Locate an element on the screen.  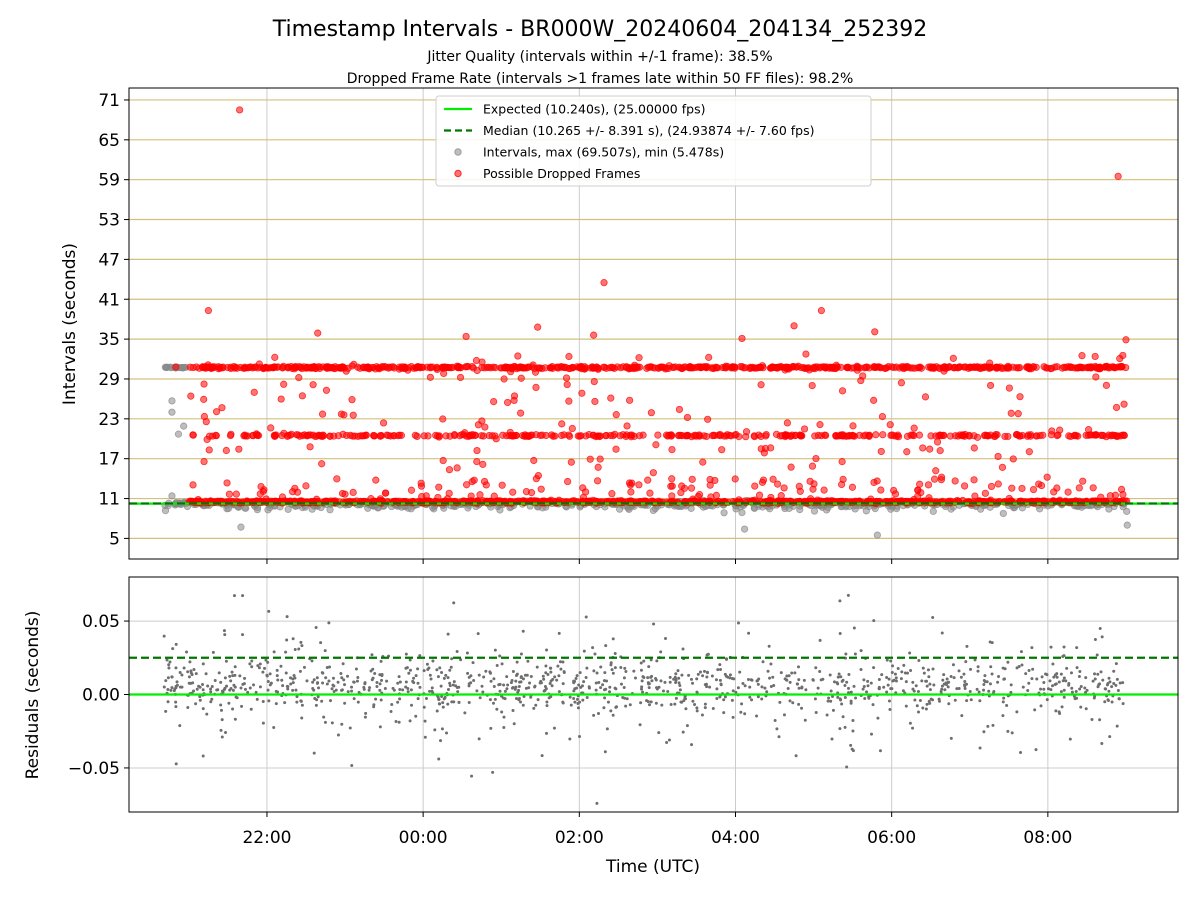
residuals-reference-lines is located at coordinates (653, 676).